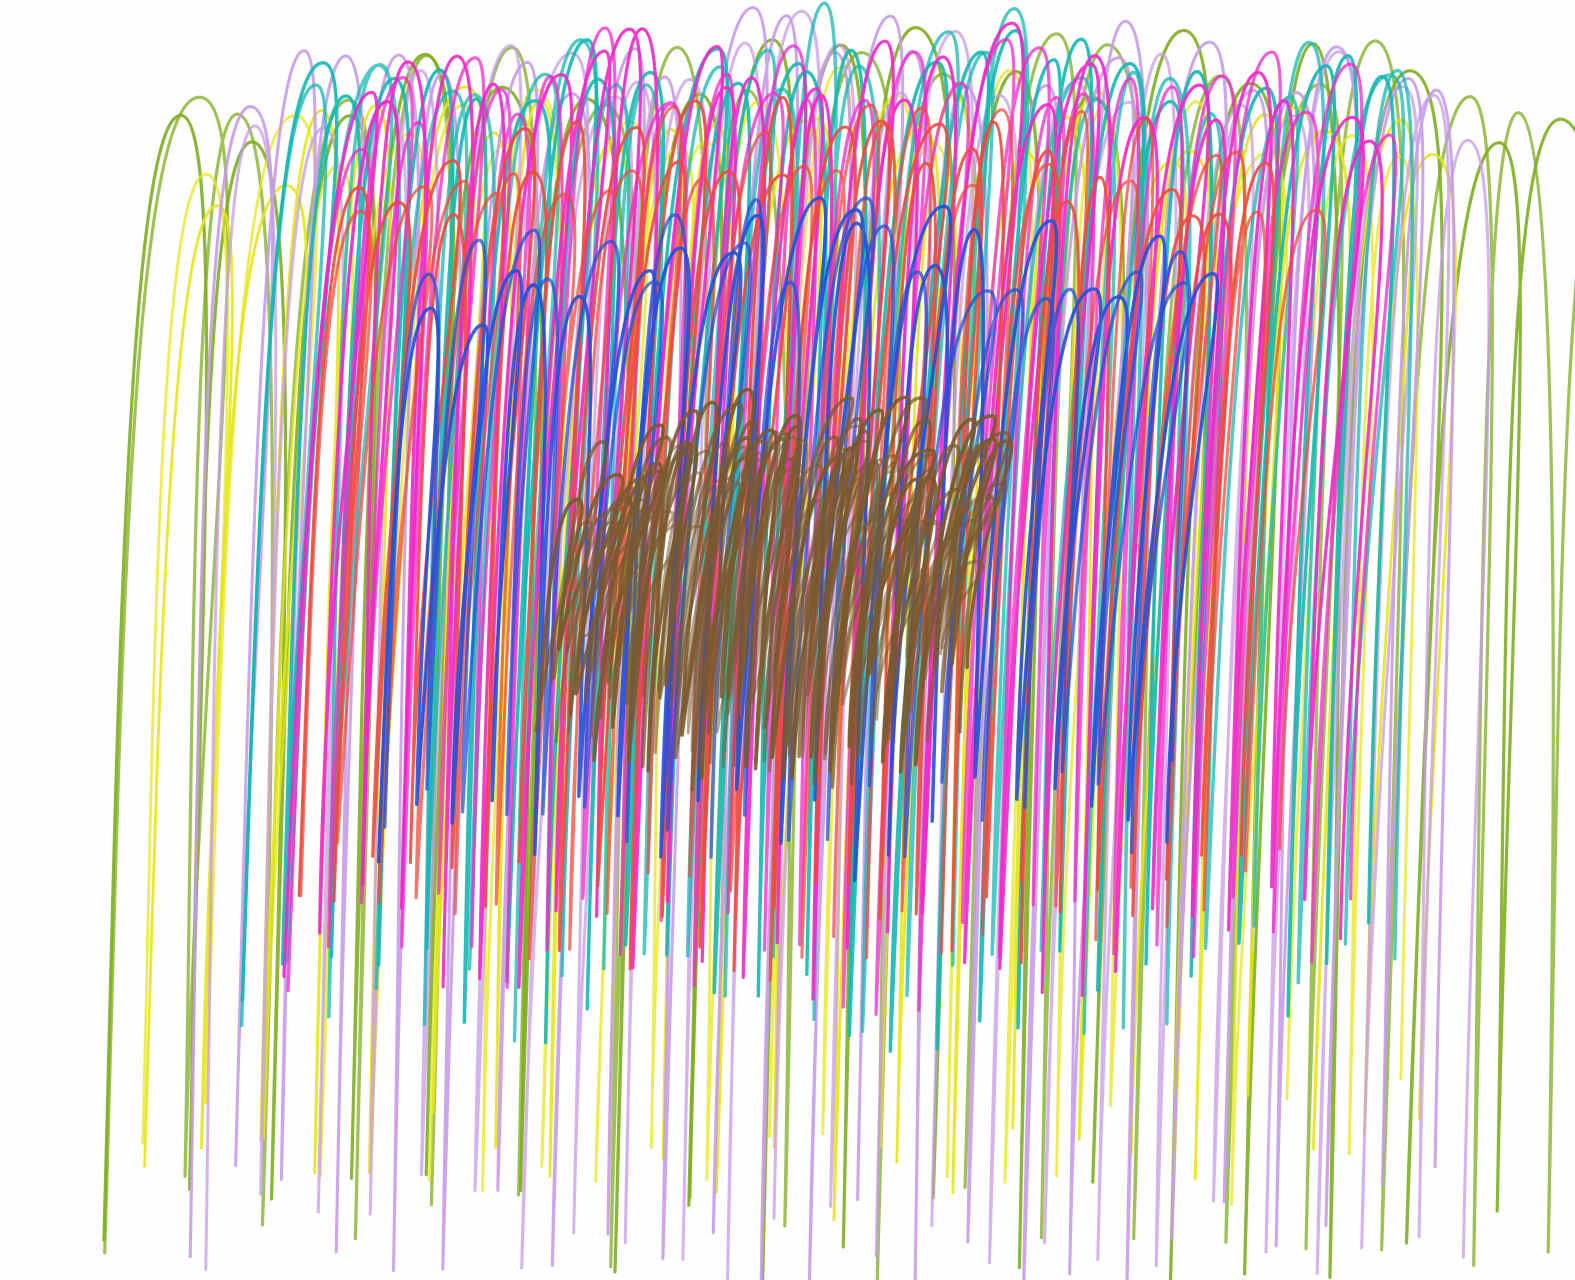 This screenshot has width=1575, height=1280. I want to click on dense-center-tangle, so click(778, 599).